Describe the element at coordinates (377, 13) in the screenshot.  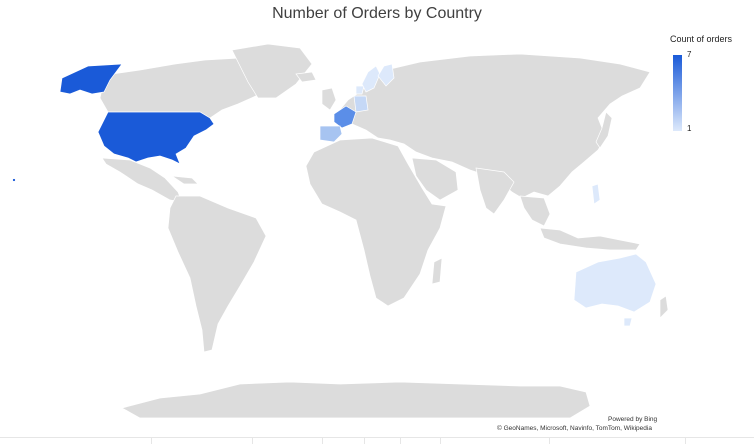
I see `map-title: Number of Orders by Country` at that location.